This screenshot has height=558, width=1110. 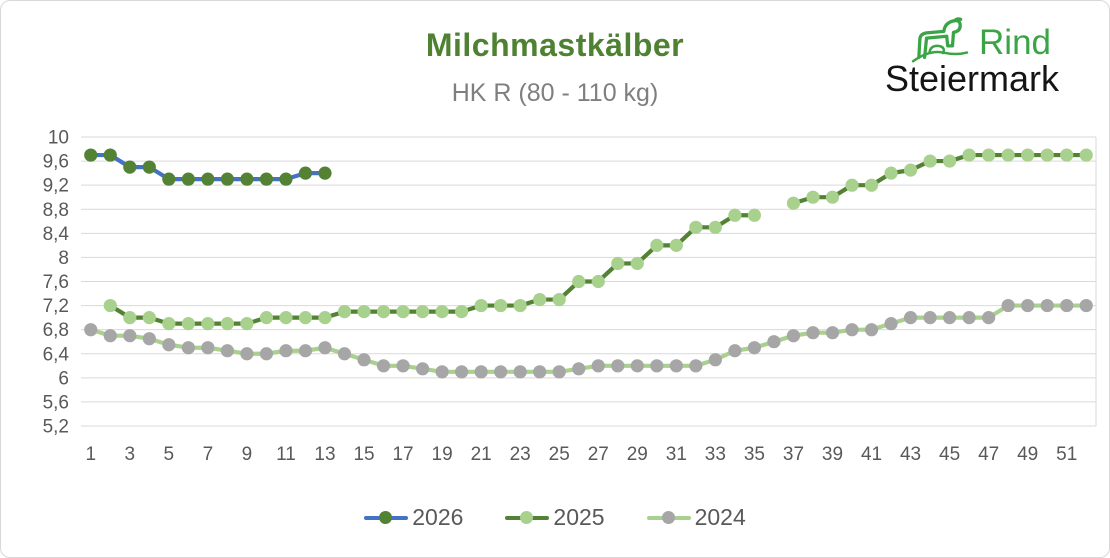 I want to click on x-tick-label: 45, so click(x=949, y=454).